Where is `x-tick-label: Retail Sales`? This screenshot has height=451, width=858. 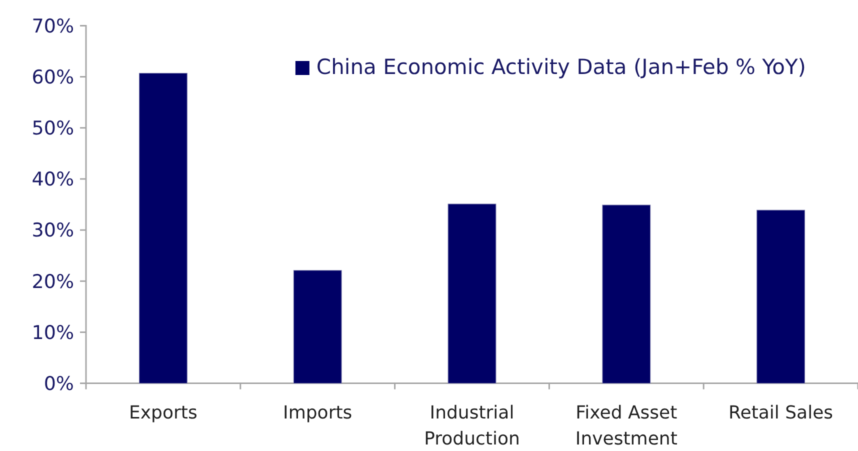
x-tick-label: Retail Sales is located at coordinates (781, 413).